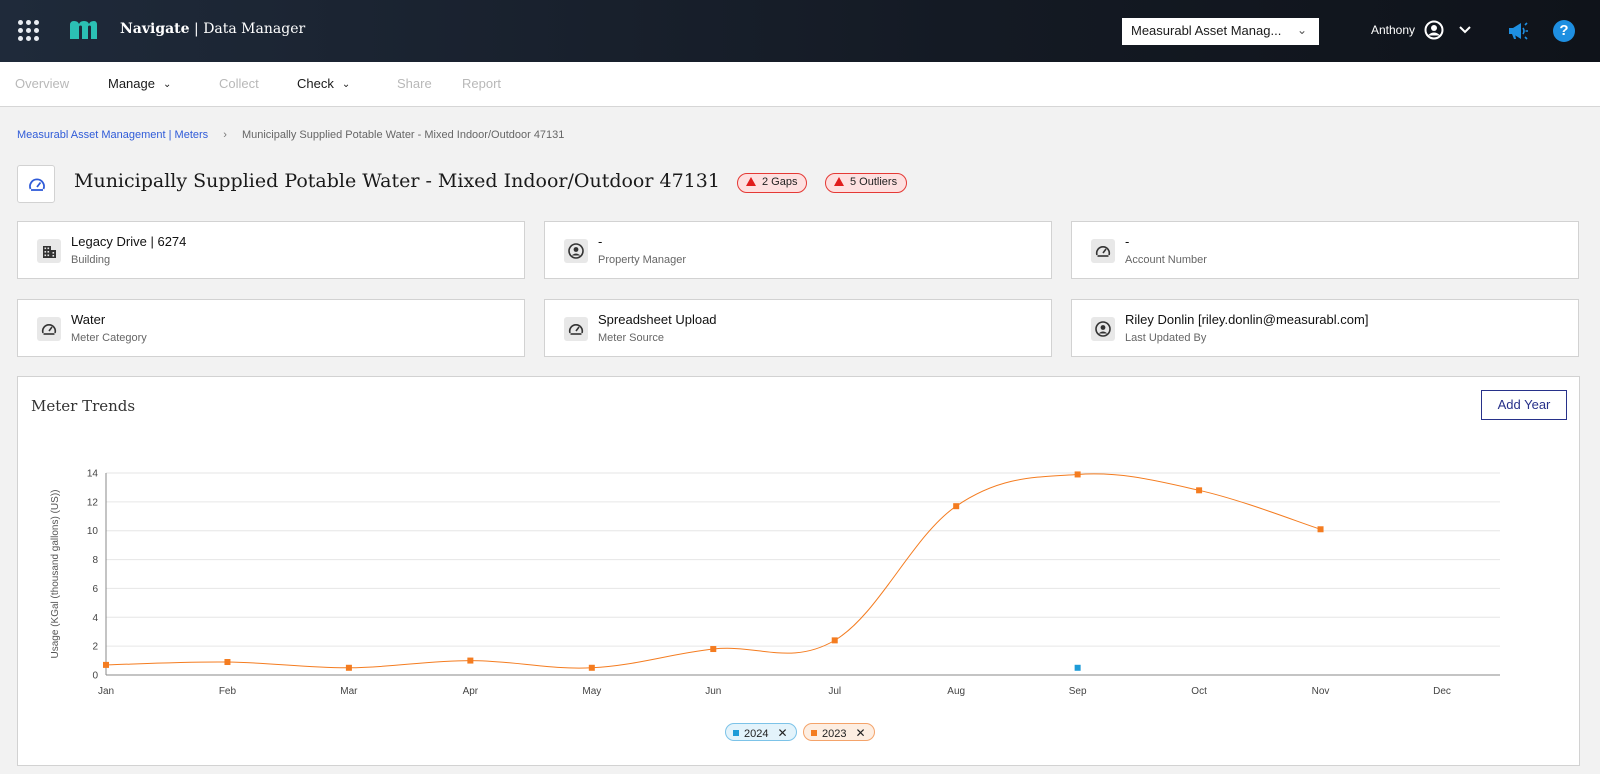  I want to click on account-number-card: - Account Number, so click(1325, 250).